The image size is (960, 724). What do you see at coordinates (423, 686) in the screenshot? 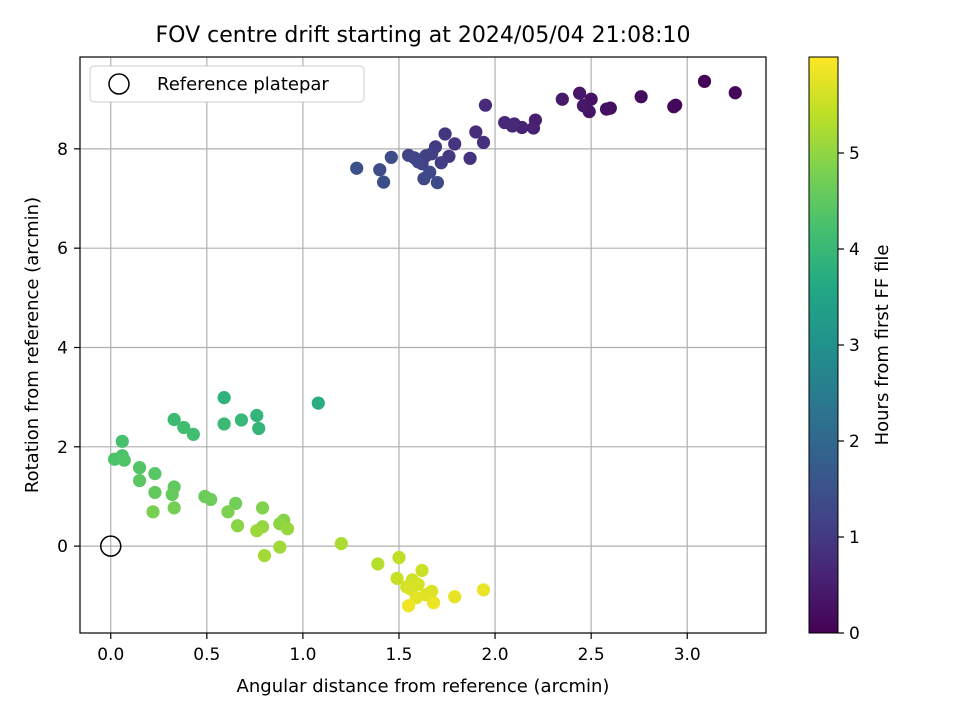
I see `x-axis-label: Angular distance from reference (arcmin)` at bounding box center [423, 686].